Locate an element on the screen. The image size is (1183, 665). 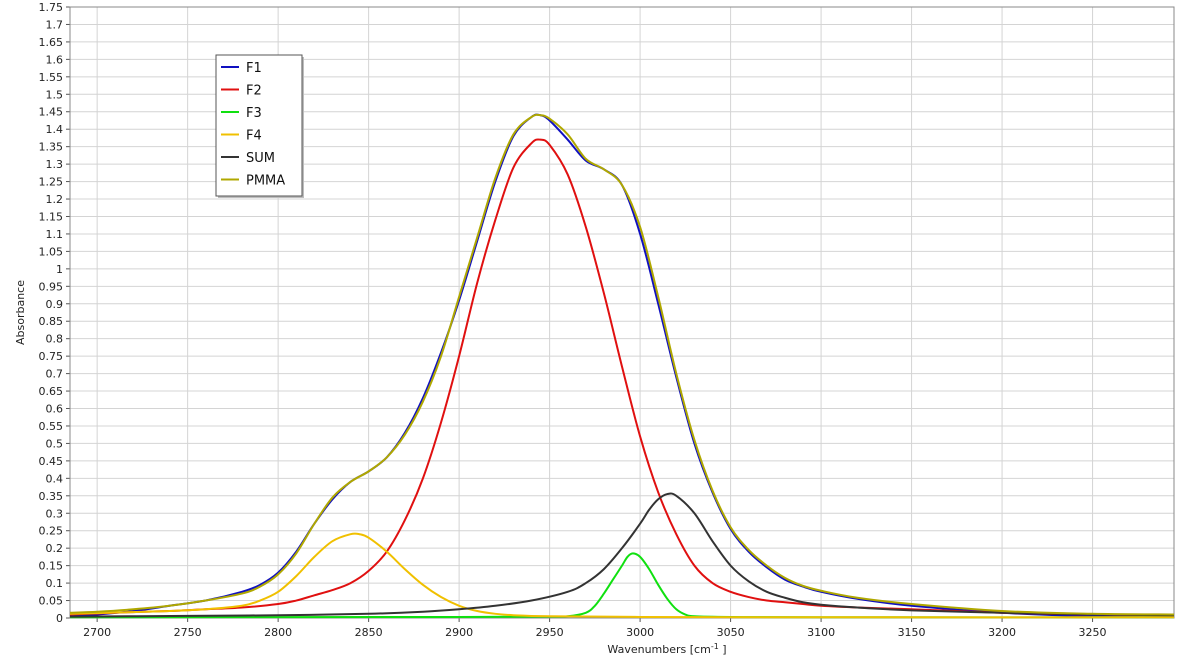
x-tick-label: 2850 is located at coordinates (369, 632).